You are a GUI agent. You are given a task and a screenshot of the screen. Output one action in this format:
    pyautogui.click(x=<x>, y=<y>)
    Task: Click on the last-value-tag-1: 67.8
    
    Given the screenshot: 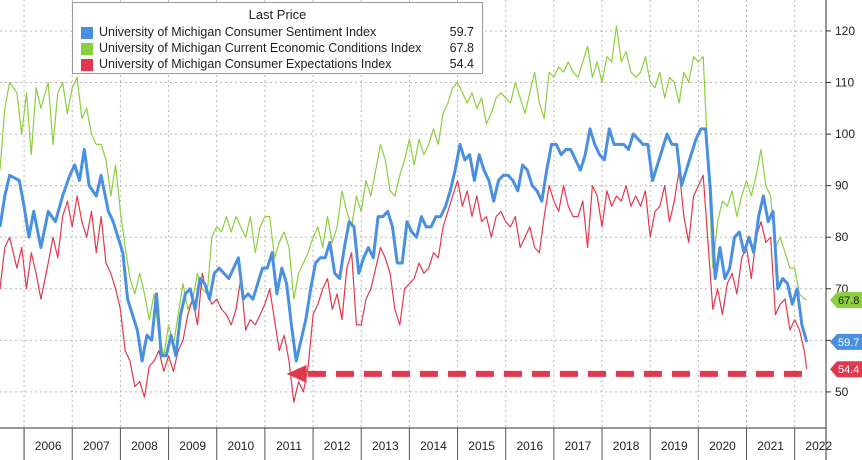 What is the action you would take?
    pyautogui.click(x=846, y=300)
    